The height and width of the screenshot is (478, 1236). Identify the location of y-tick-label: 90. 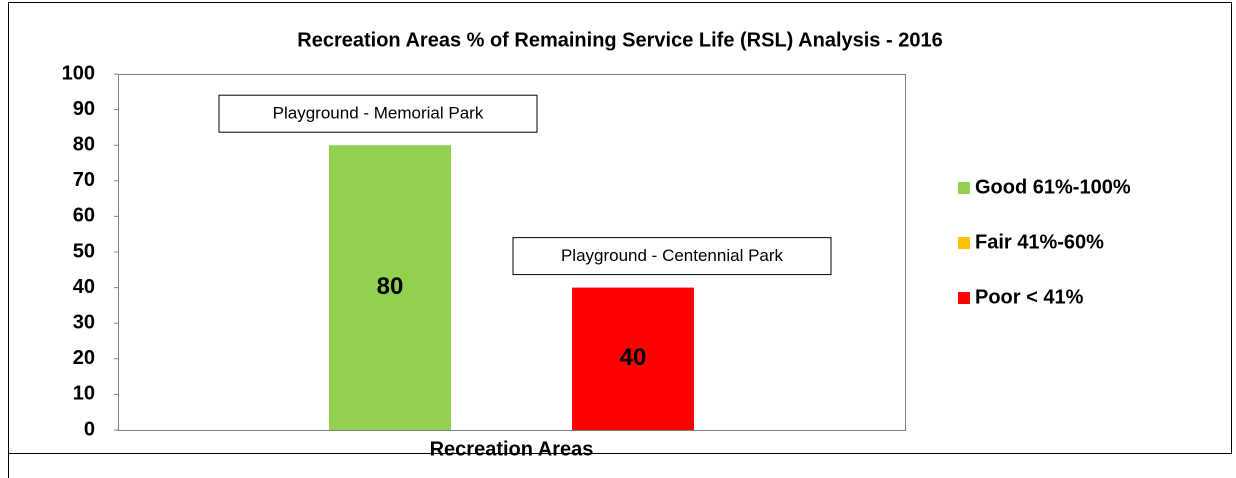
(84, 109).